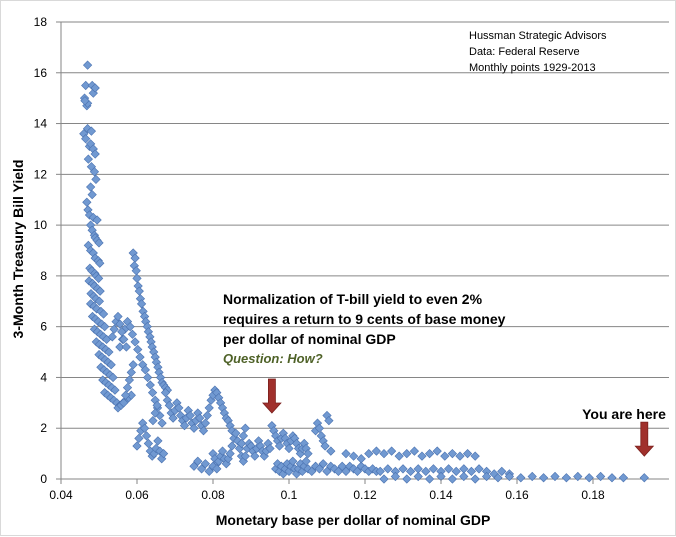 This screenshot has height=537, width=676. I want to click on y-tick-label-0: 0, so click(43, 479).